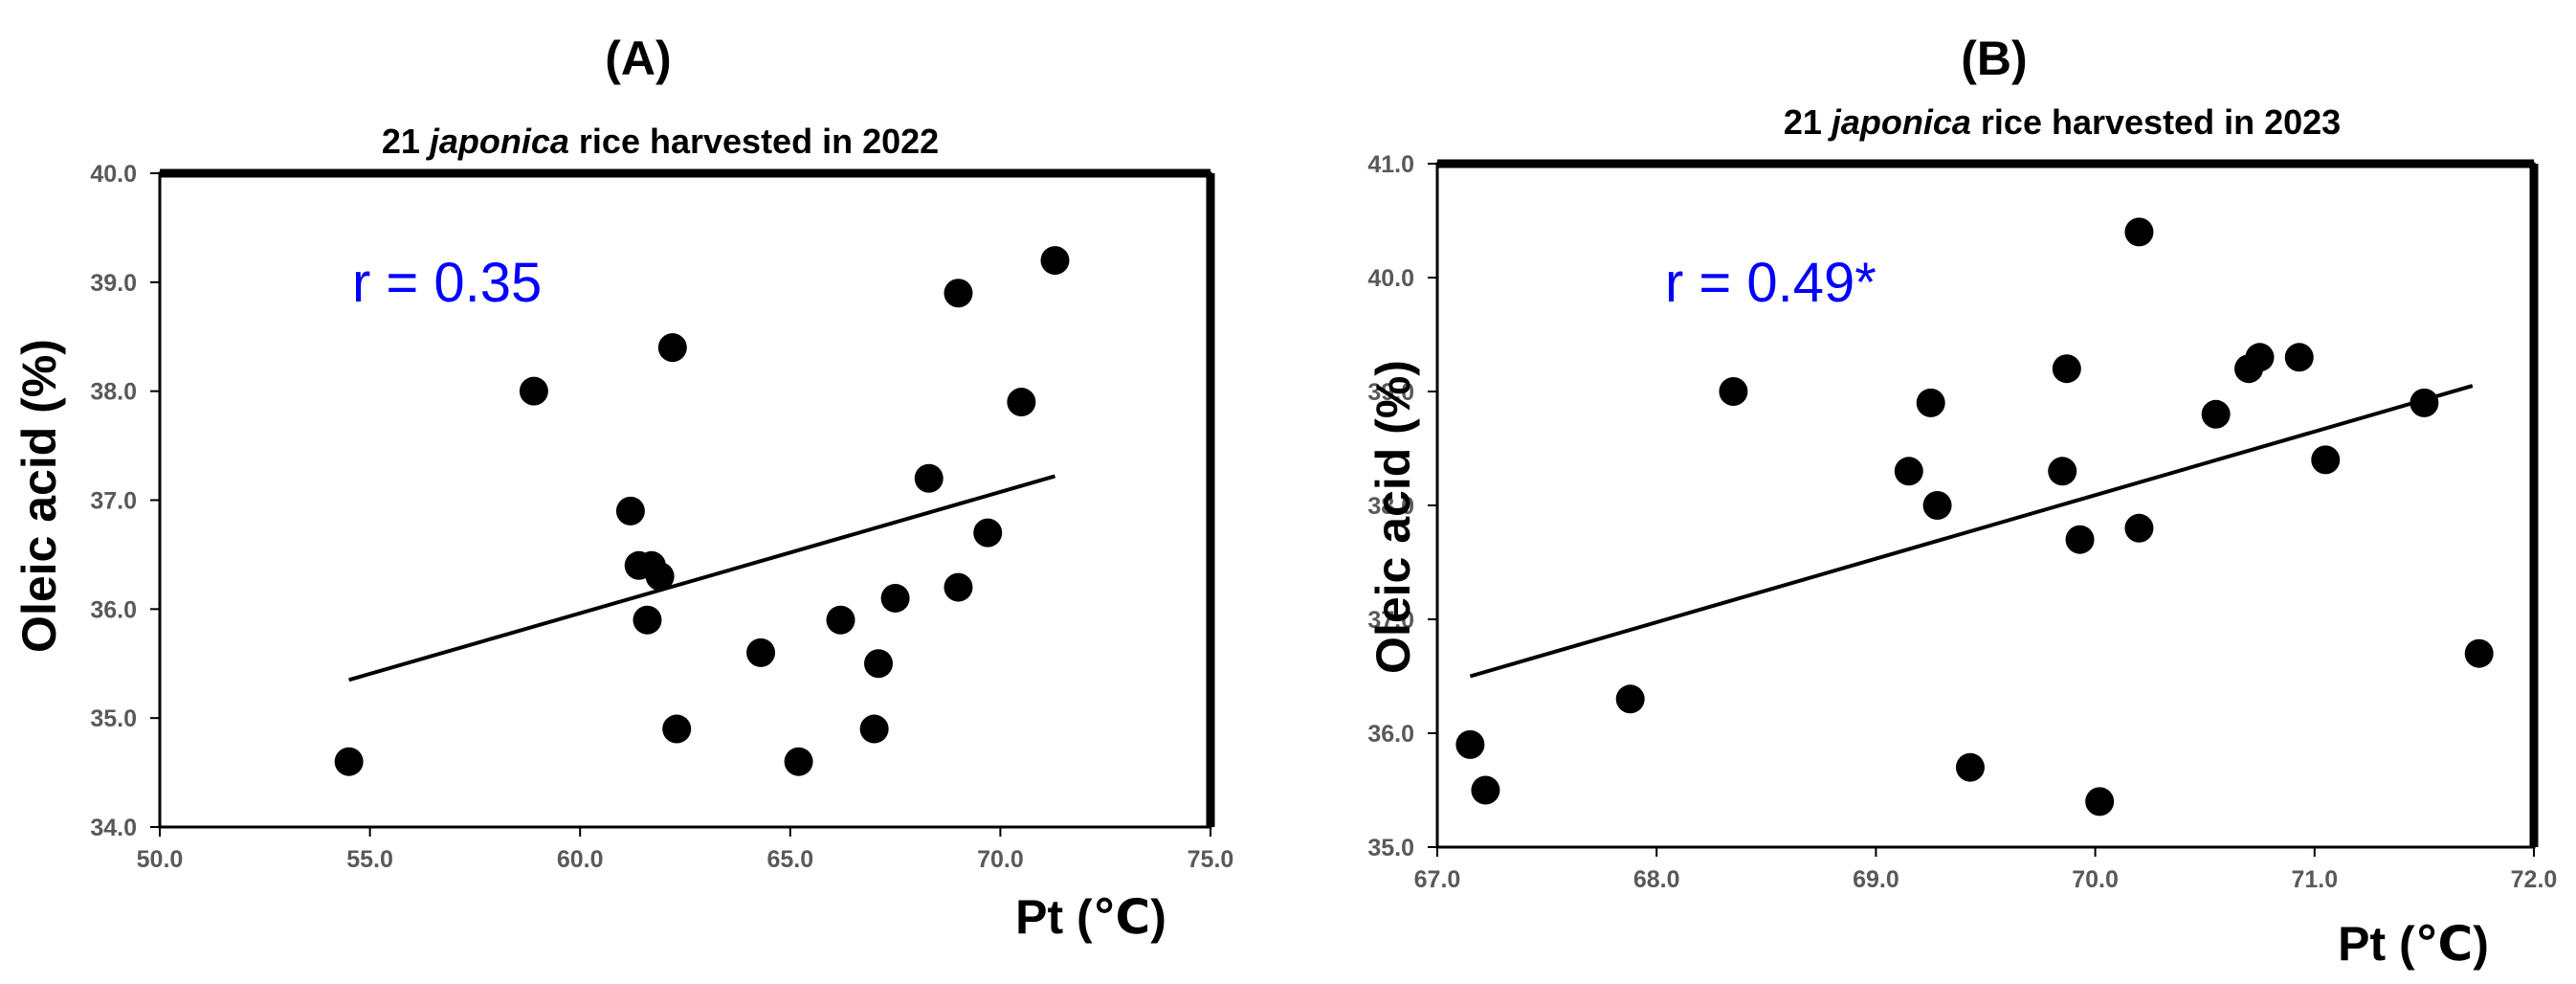 Image resolution: width=2576 pixels, height=984 pixels. I want to click on chart-title-suffix: rice harvested in 2023, so click(2156, 122).